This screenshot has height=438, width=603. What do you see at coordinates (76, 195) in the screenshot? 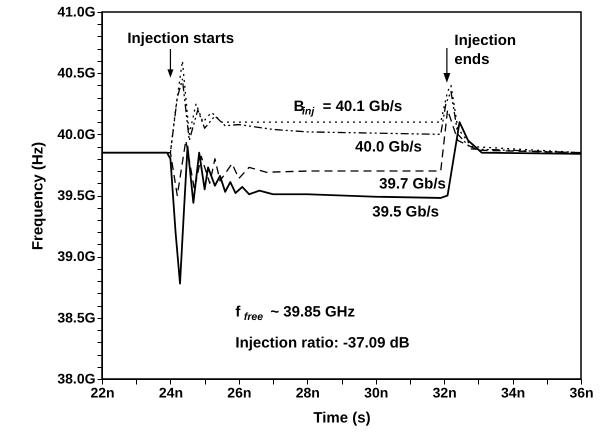
I see `y-tick-label: 39.5G` at bounding box center [76, 195].